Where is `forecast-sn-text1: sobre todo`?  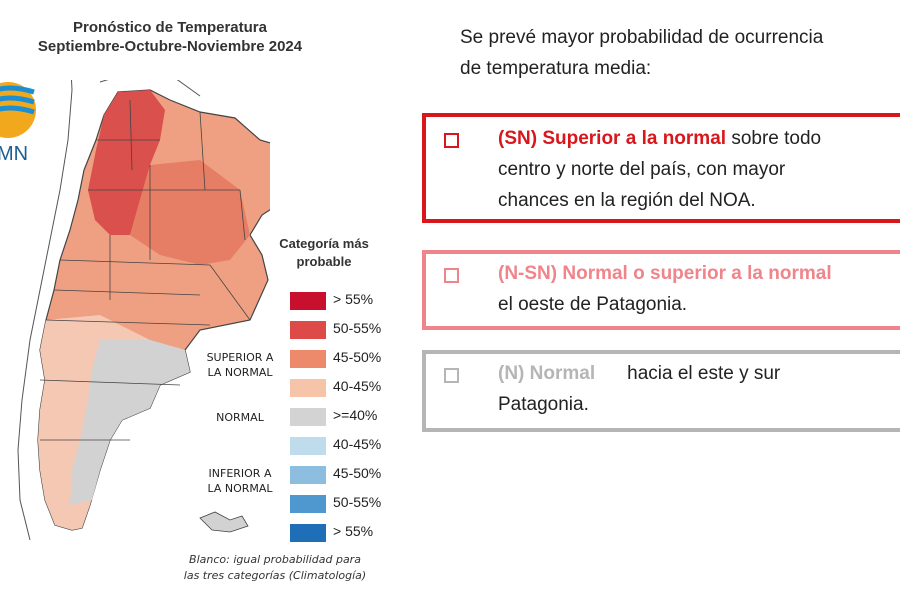 forecast-sn-text1: sobre todo is located at coordinates (774, 138).